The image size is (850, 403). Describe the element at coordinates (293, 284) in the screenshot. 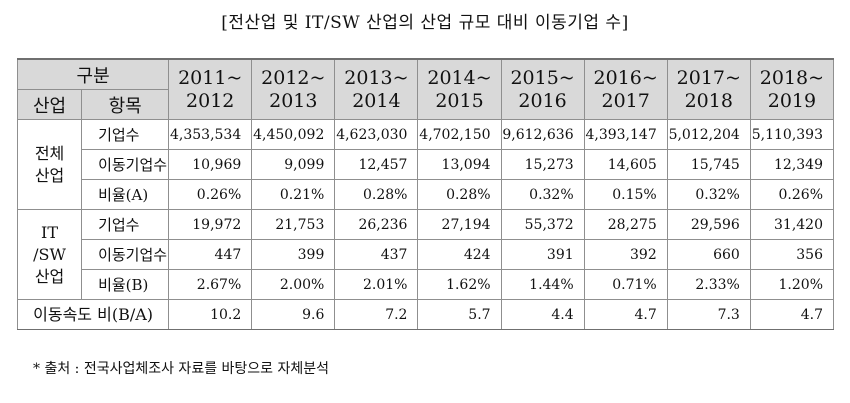

I see `cell: 2.00%` at that location.